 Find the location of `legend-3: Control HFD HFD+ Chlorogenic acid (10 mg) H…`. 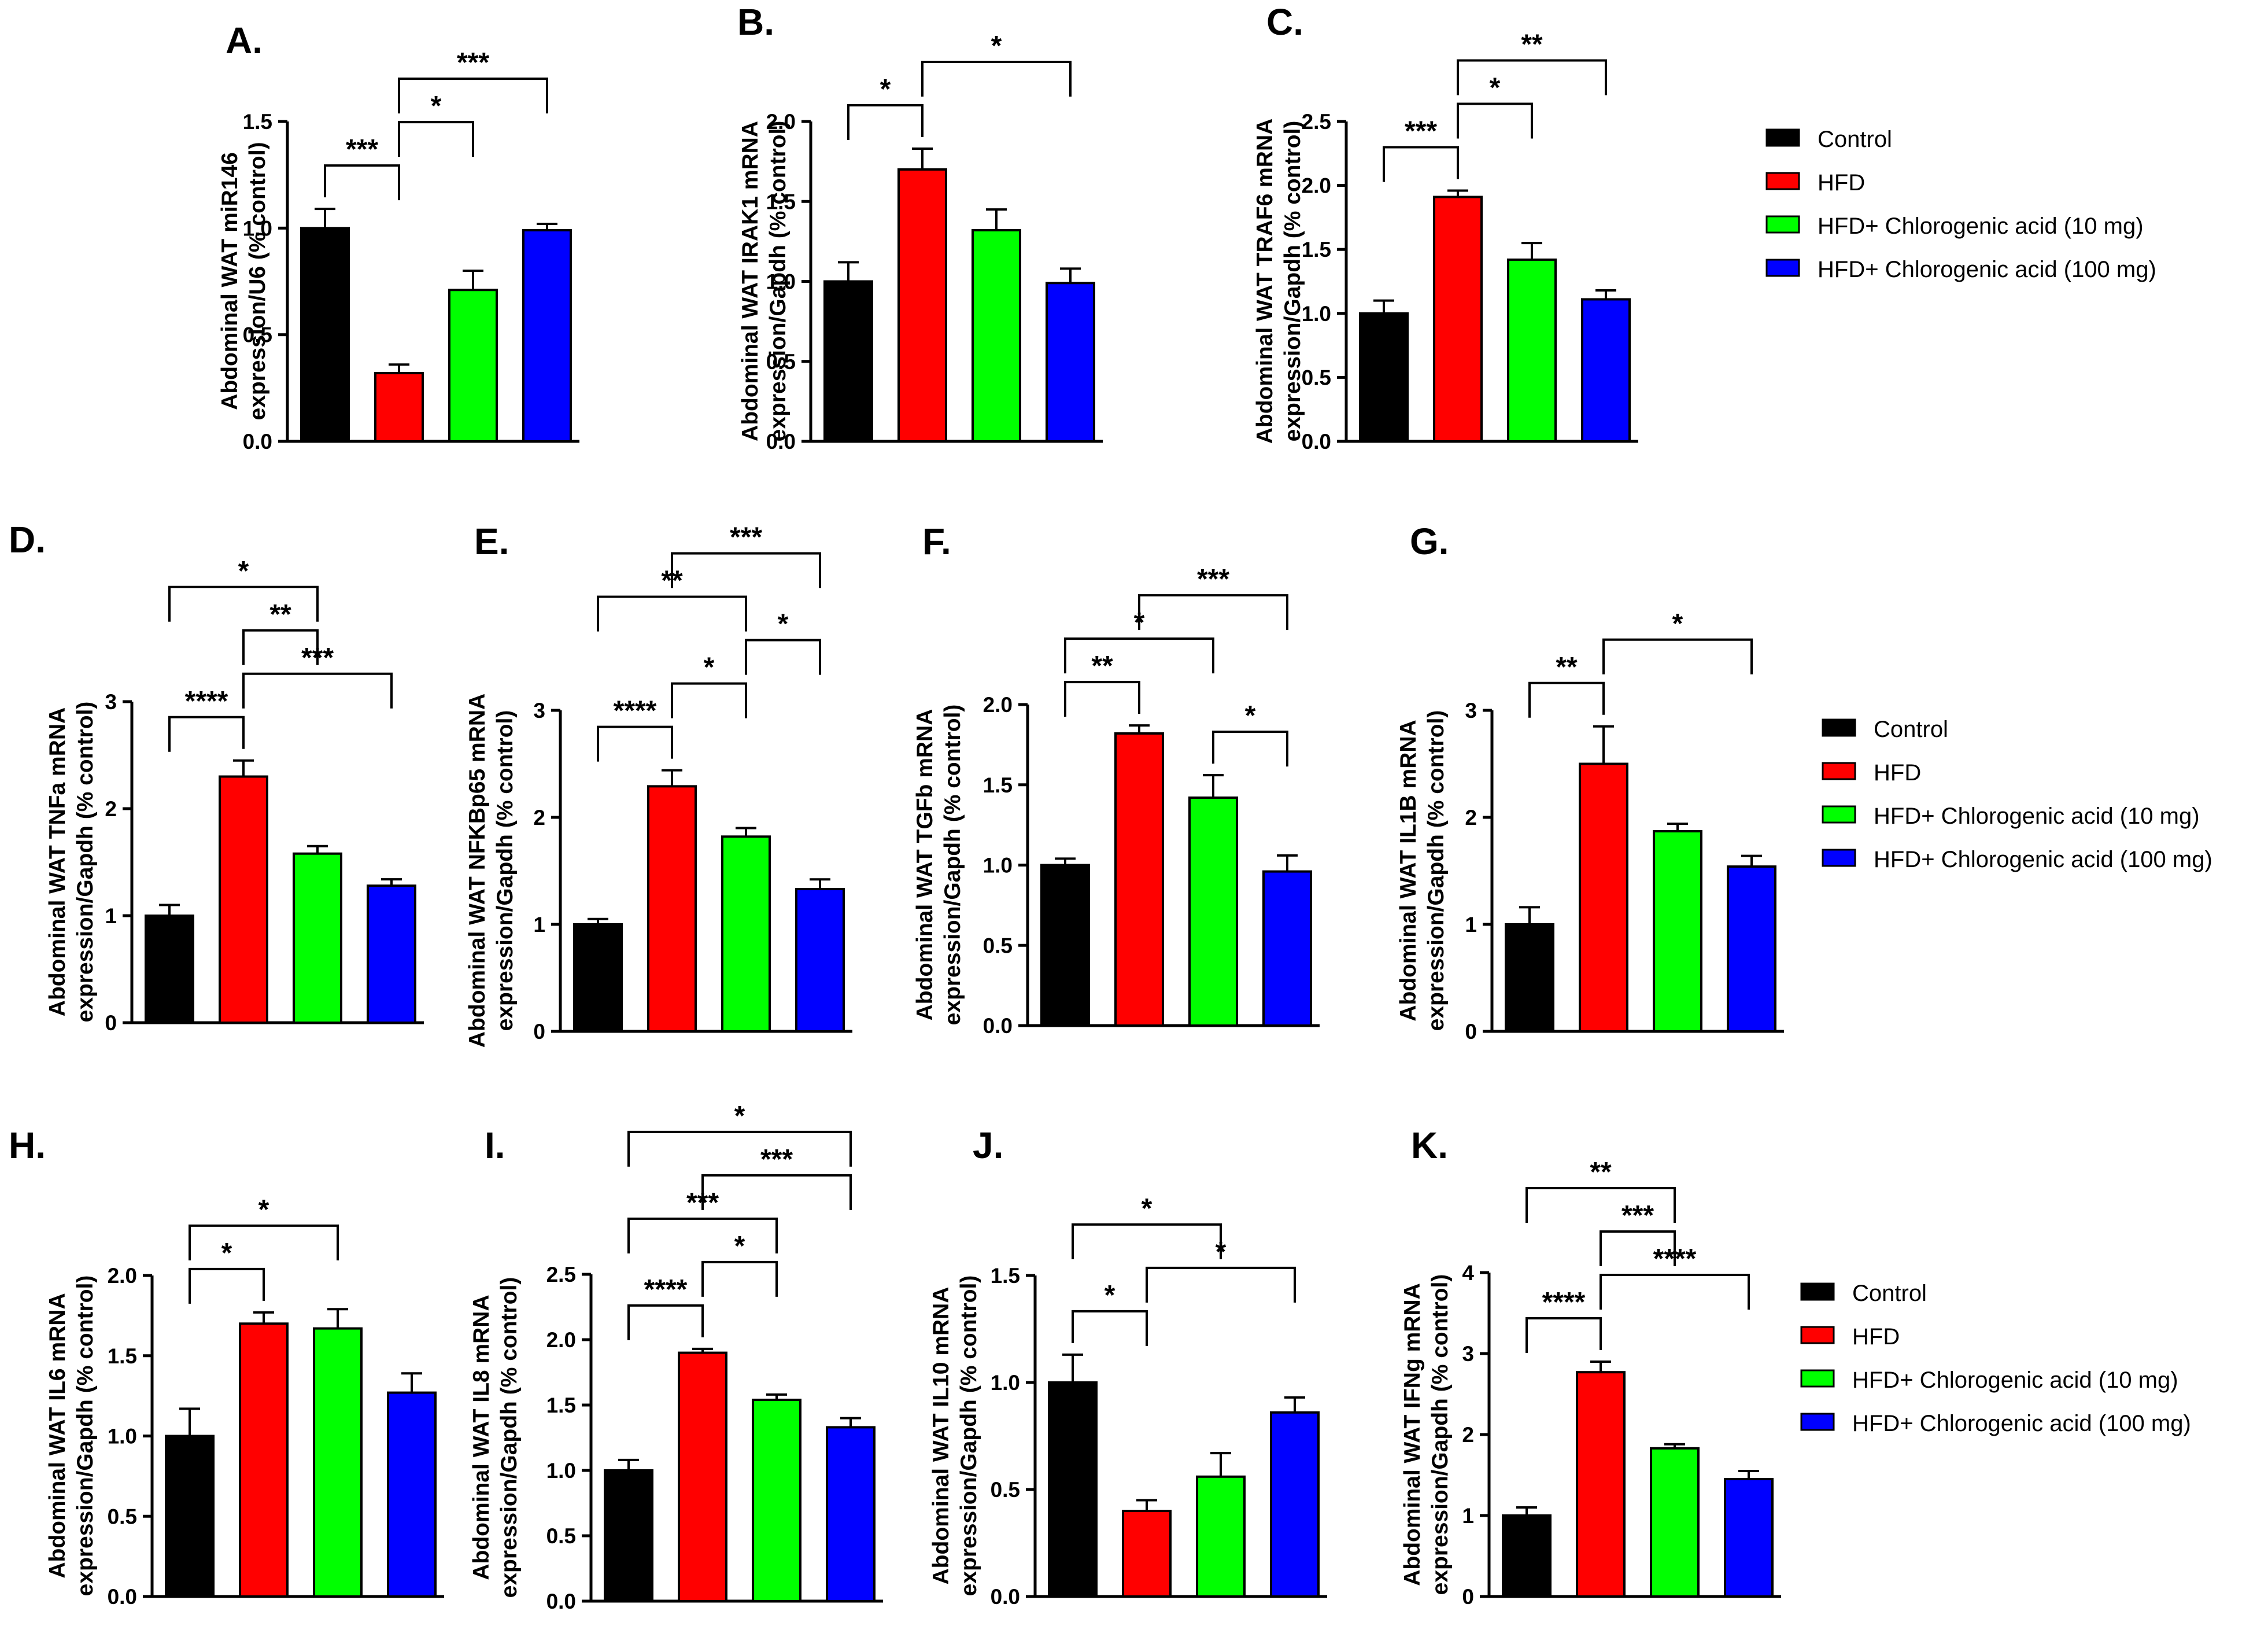

legend-3: Control HFD HFD+ Chlorogenic acid (10 mg) H… is located at coordinates (1996, 1358).